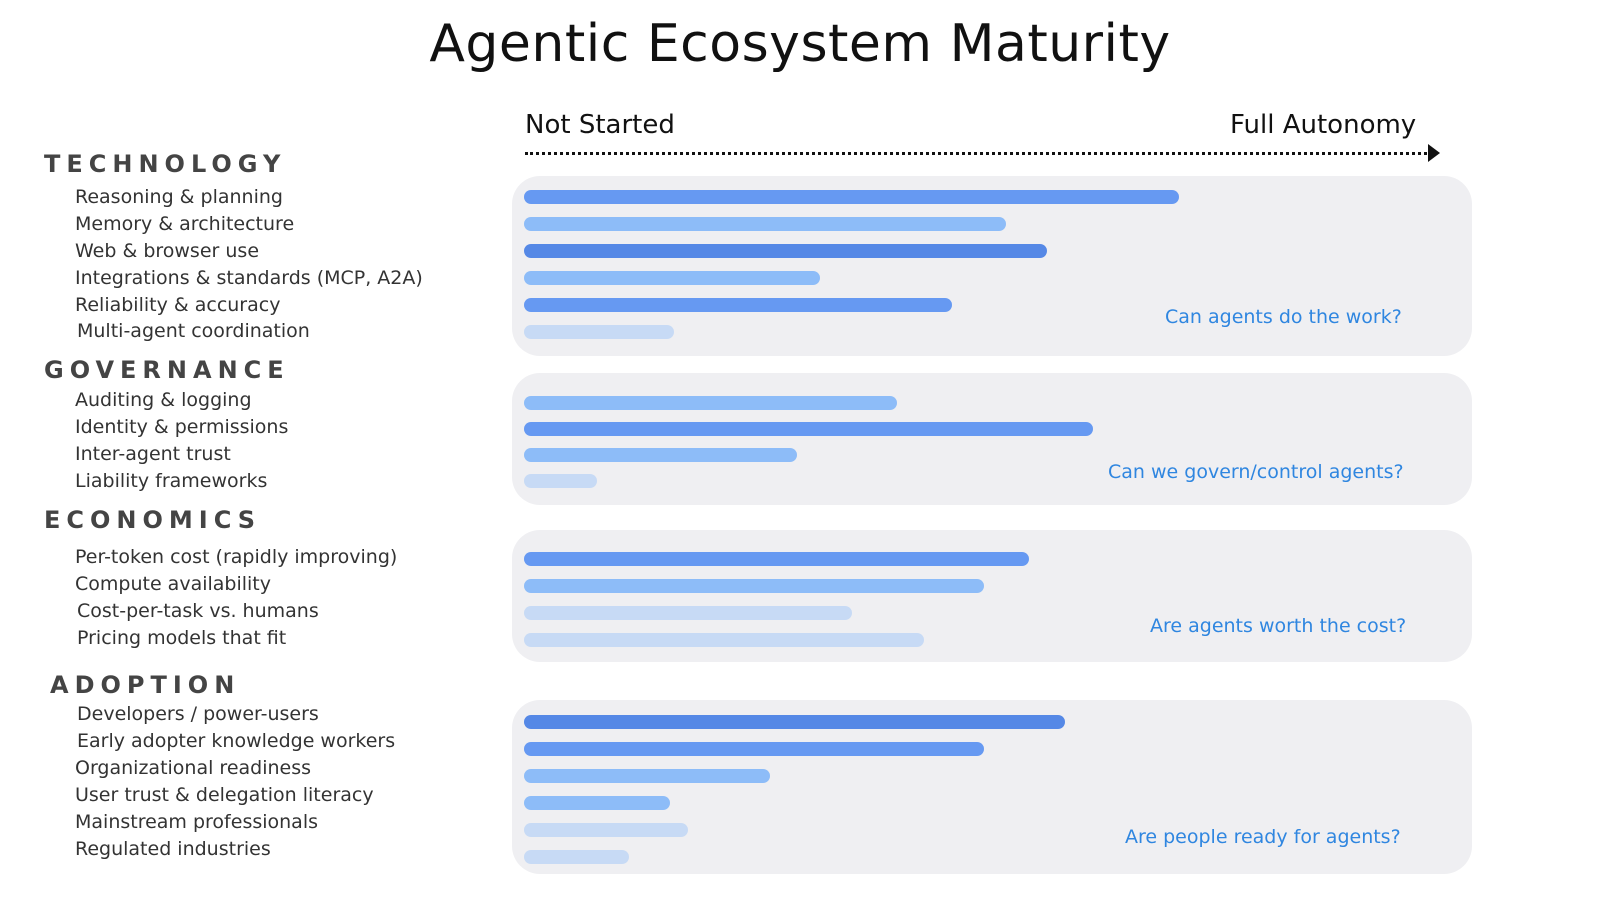 This screenshot has height=900, width=1600. I want to click on question-economics: Are agents worth the cost?, so click(1278, 626).